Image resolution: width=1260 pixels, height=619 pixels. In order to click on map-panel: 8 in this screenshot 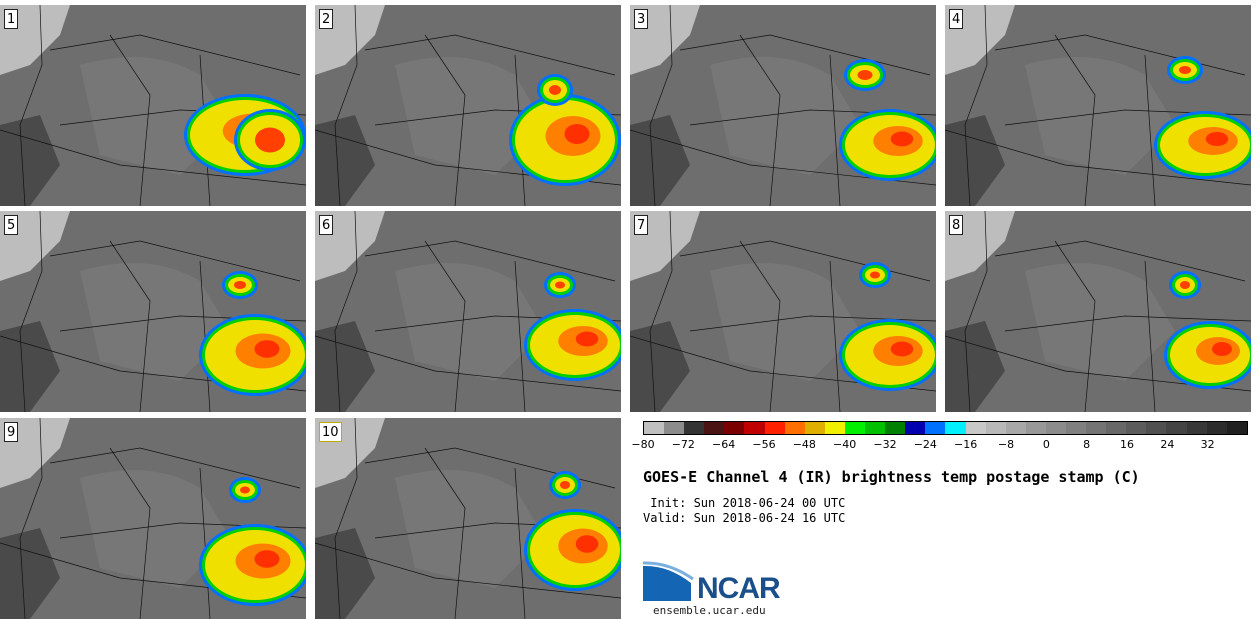, I will do `click(1098, 311)`.